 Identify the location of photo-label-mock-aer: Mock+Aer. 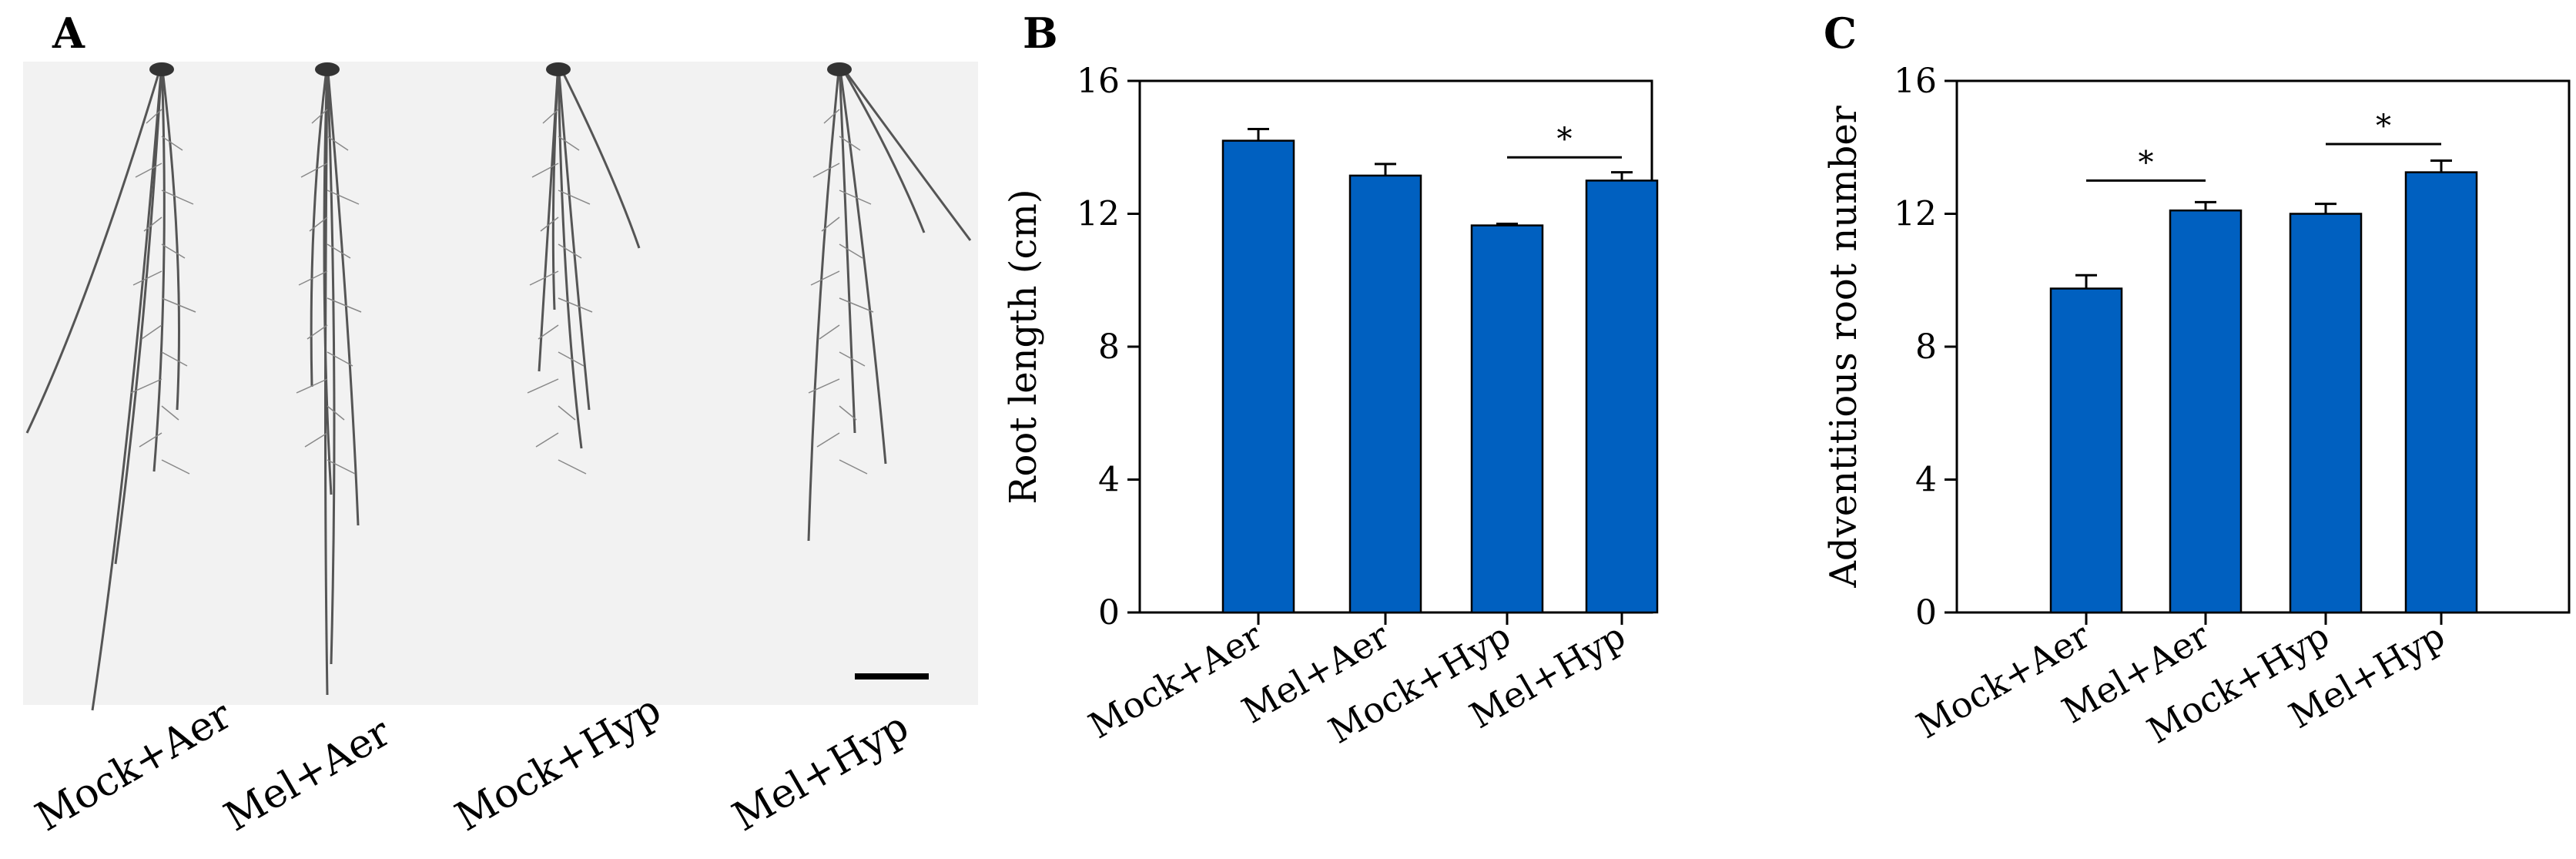
(134, 767).